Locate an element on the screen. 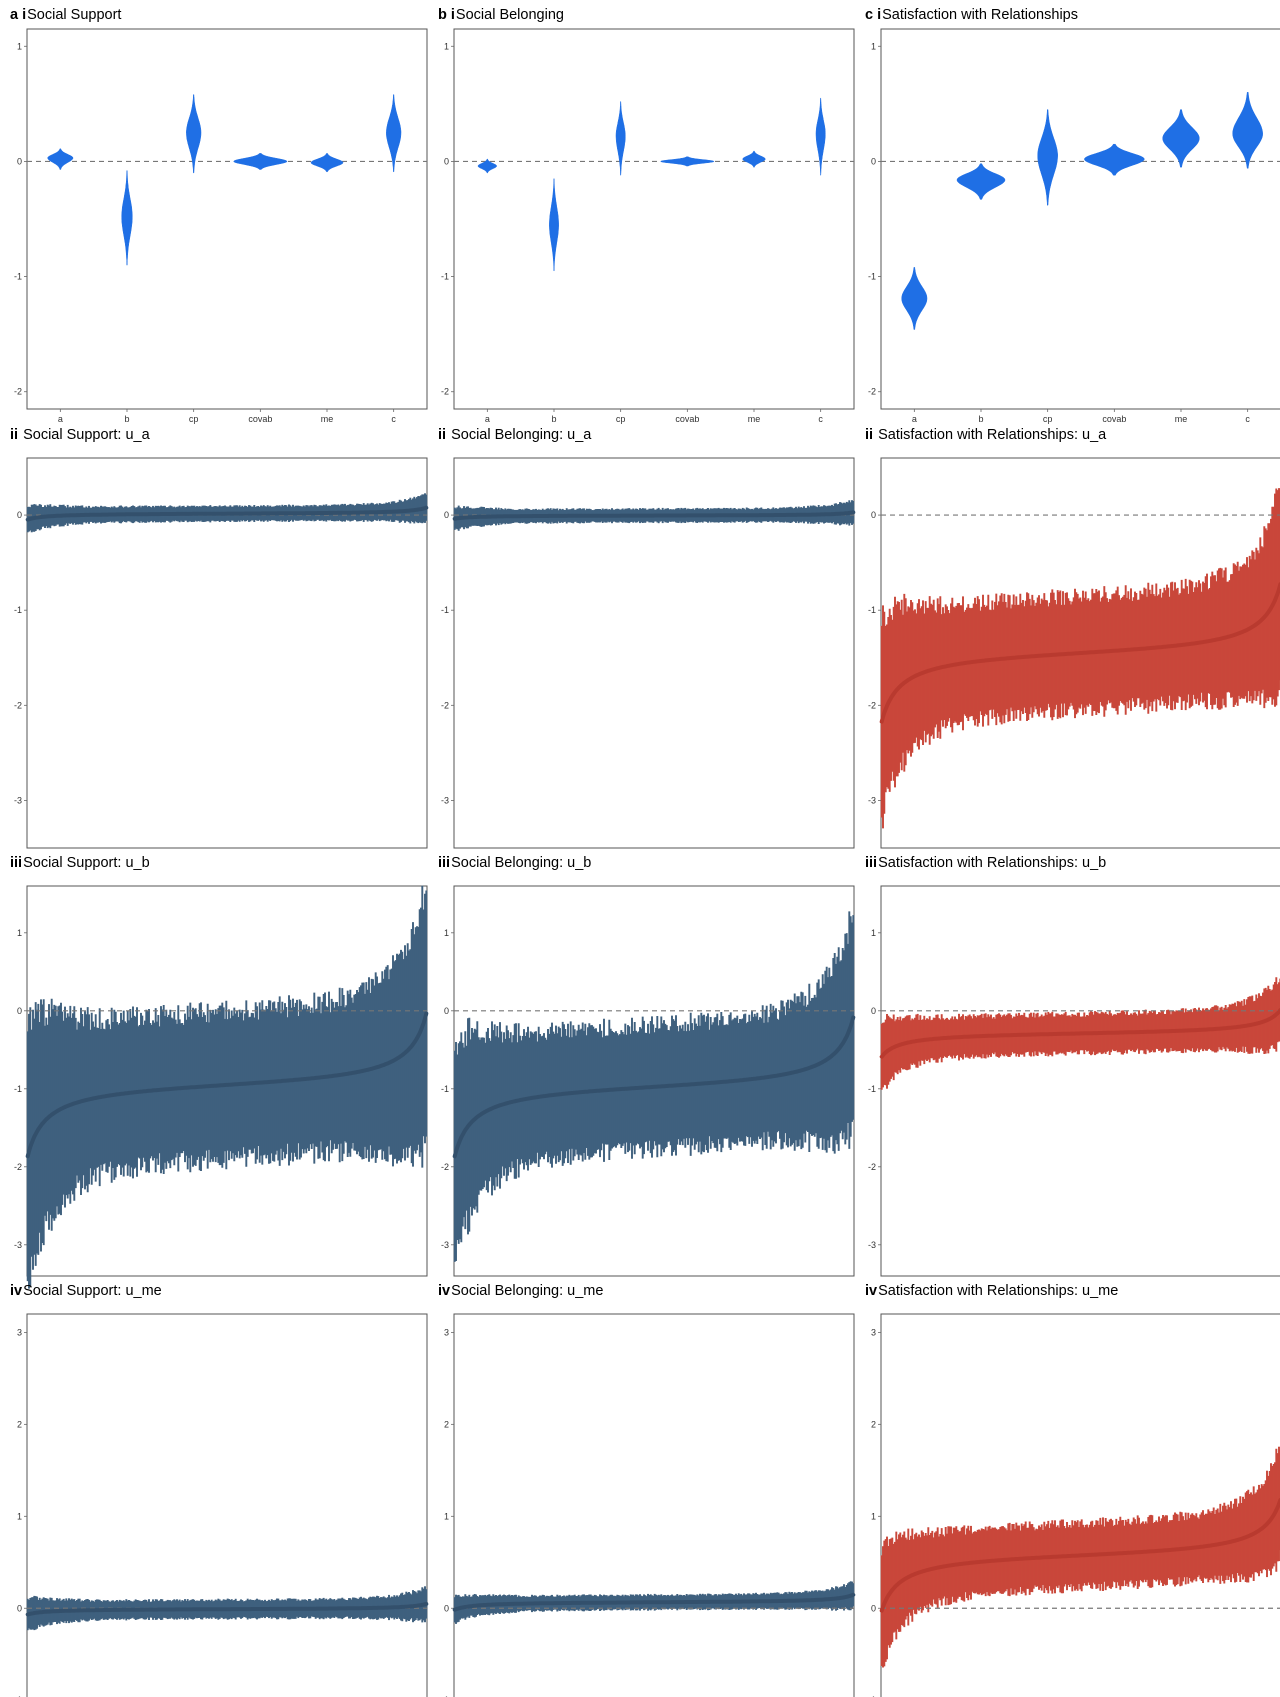 The image size is (1280, 1697). panel-b-social-belonging: b iSocial Belonging -2 -1 0 1 a b cp covab me c is located at coordinates (641, 212).